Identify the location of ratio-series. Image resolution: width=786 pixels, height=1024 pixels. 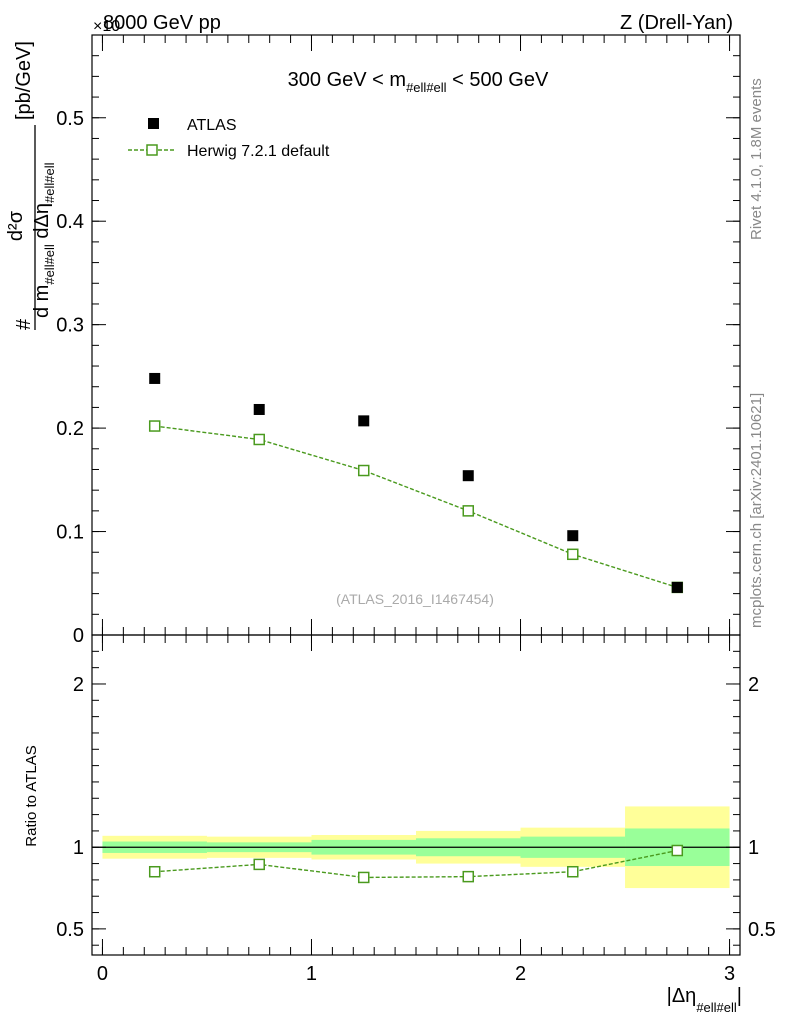
(416, 864).